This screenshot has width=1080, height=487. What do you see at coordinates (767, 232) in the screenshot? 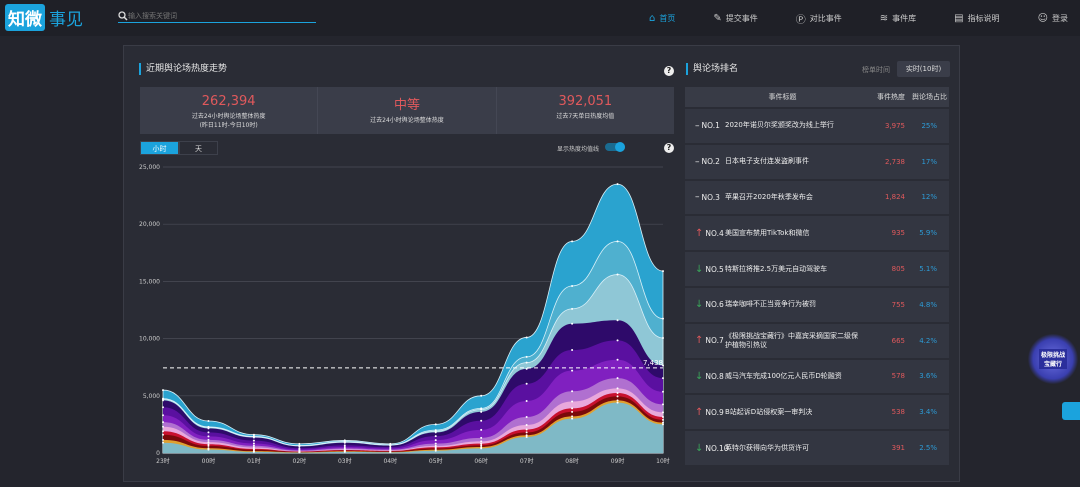
I see `event-title: 美国宣布禁用TikTok和微信` at bounding box center [767, 232].